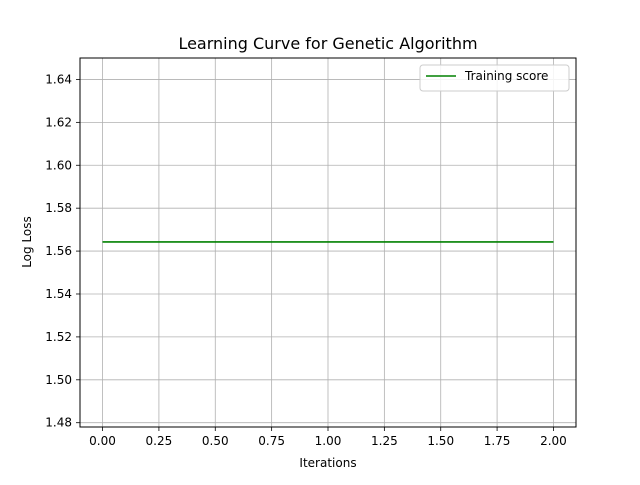  What do you see at coordinates (58, 79) in the screenshot?
I see `y-tick-label: 1.64` at bounding box center [58, 79].